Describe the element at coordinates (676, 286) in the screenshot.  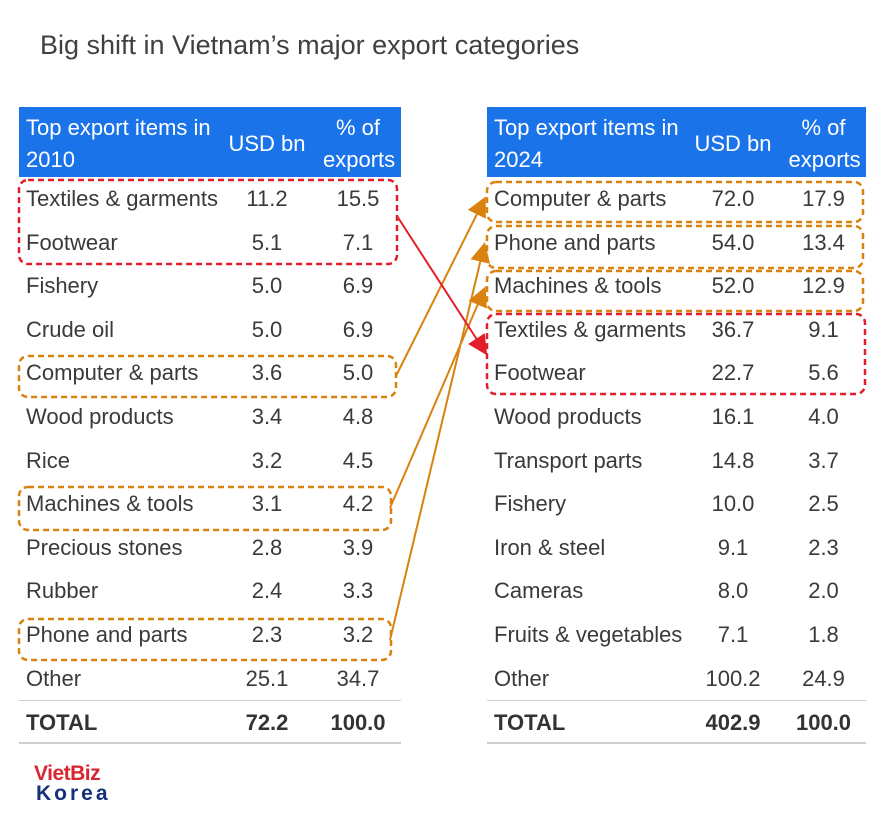
I see `table-row: Machines & tools 52.0 12.9` at that location.